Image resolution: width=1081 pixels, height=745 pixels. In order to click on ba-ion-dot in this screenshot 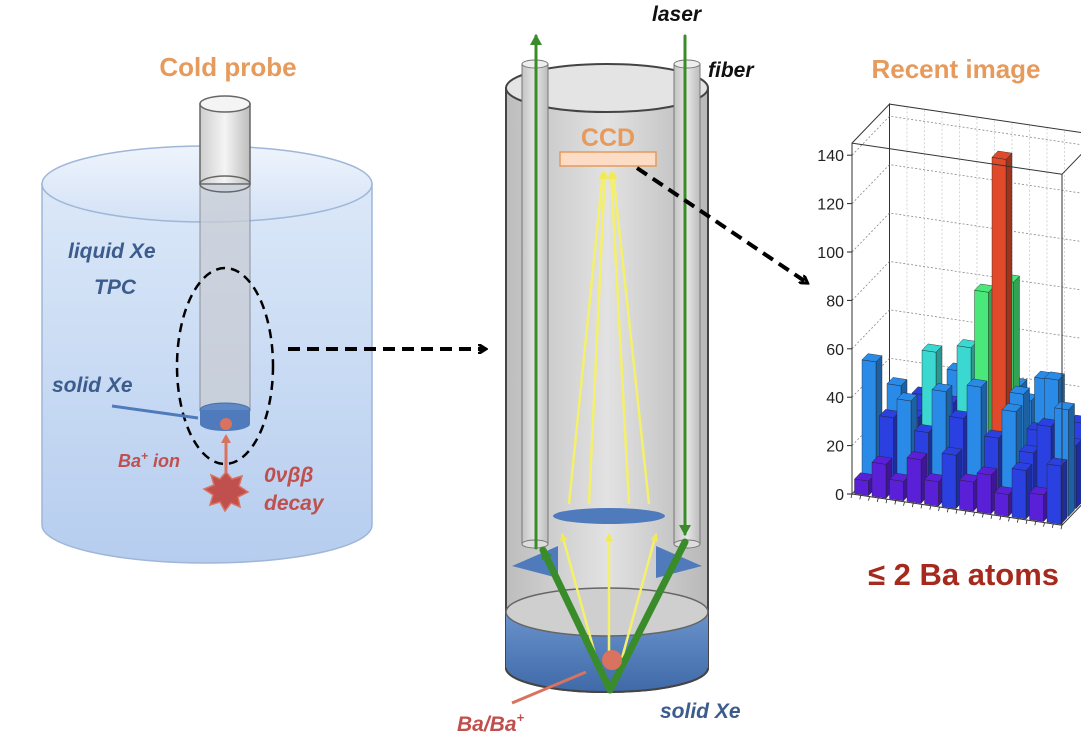, I will do `click(226, 424)`.